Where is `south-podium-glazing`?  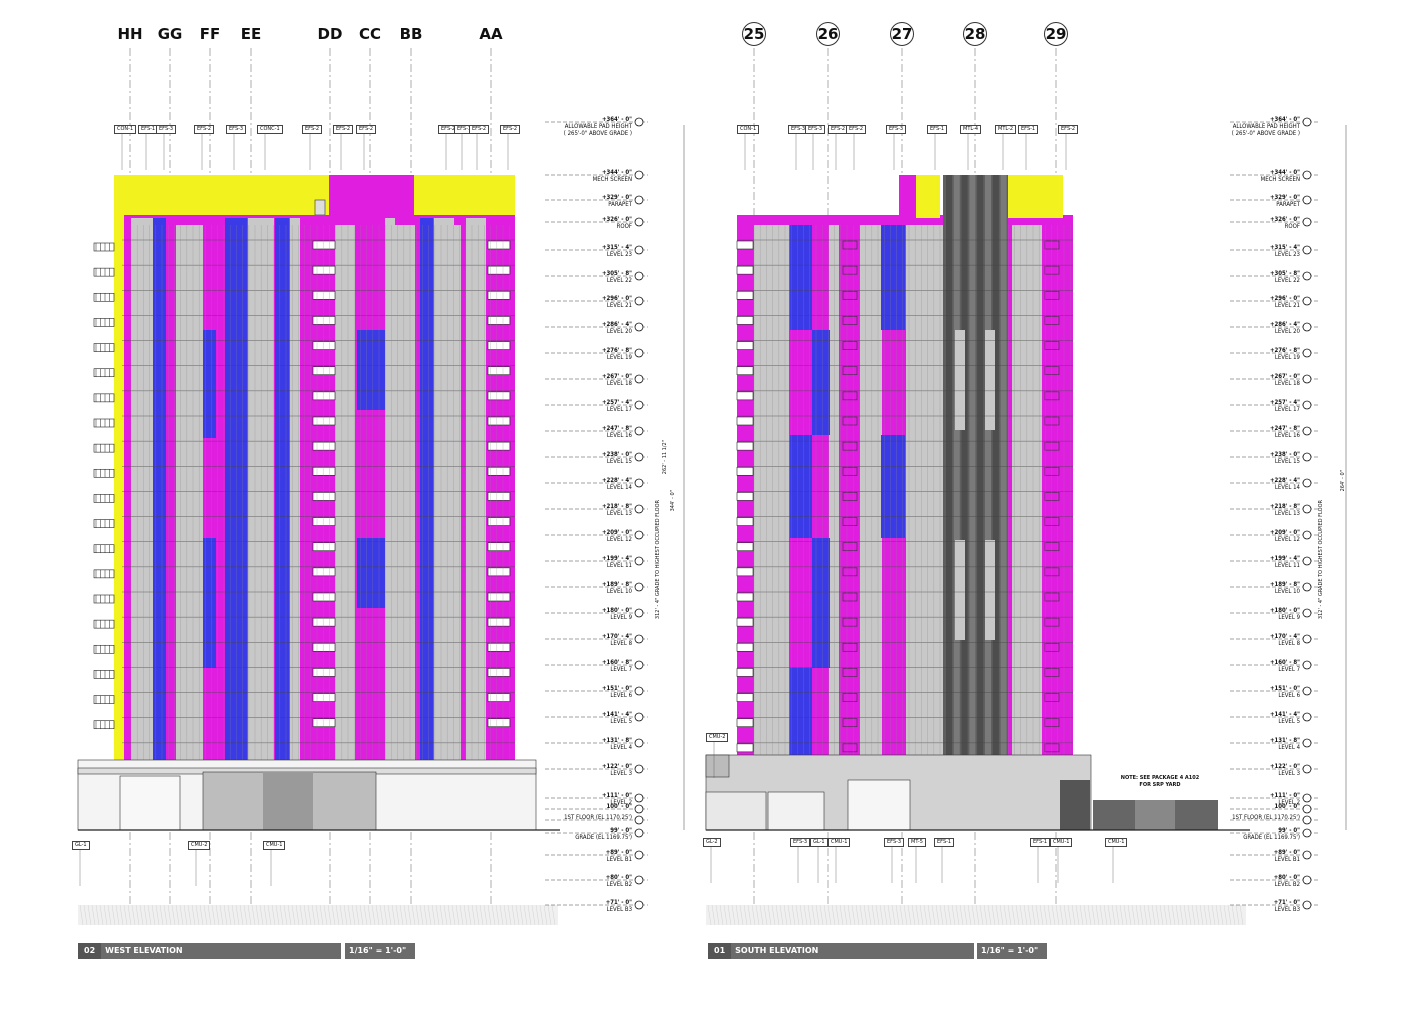 south-podium-glazing is located at coordinates (736, 811).